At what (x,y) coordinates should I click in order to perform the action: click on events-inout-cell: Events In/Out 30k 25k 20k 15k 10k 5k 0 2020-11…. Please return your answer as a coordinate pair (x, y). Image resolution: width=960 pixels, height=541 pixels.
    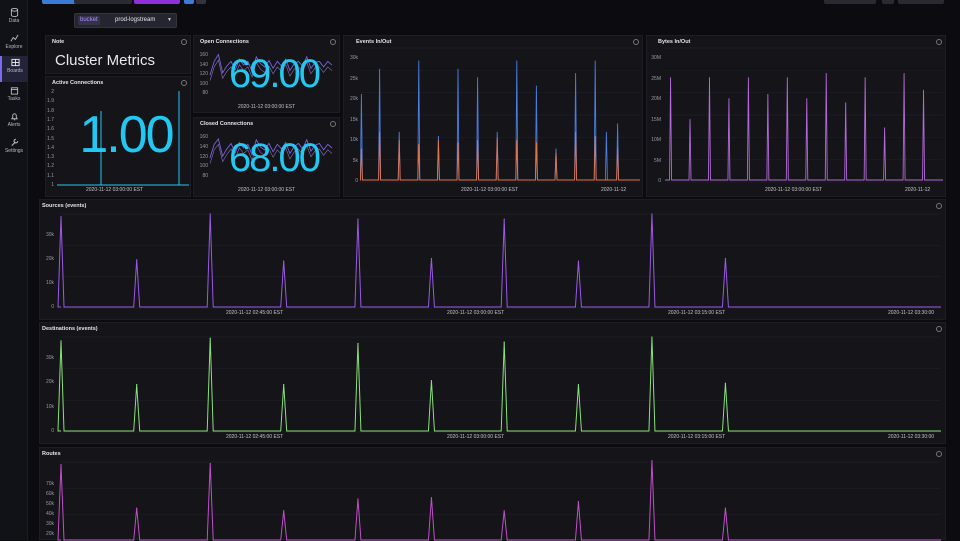
    Looking at the image, I should click on (493, 116).